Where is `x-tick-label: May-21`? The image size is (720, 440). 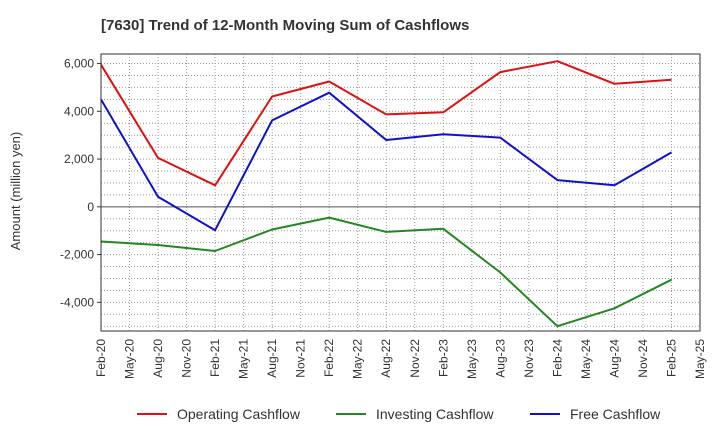
x-tick-label: May-21 is located at coordinates (244, 359).